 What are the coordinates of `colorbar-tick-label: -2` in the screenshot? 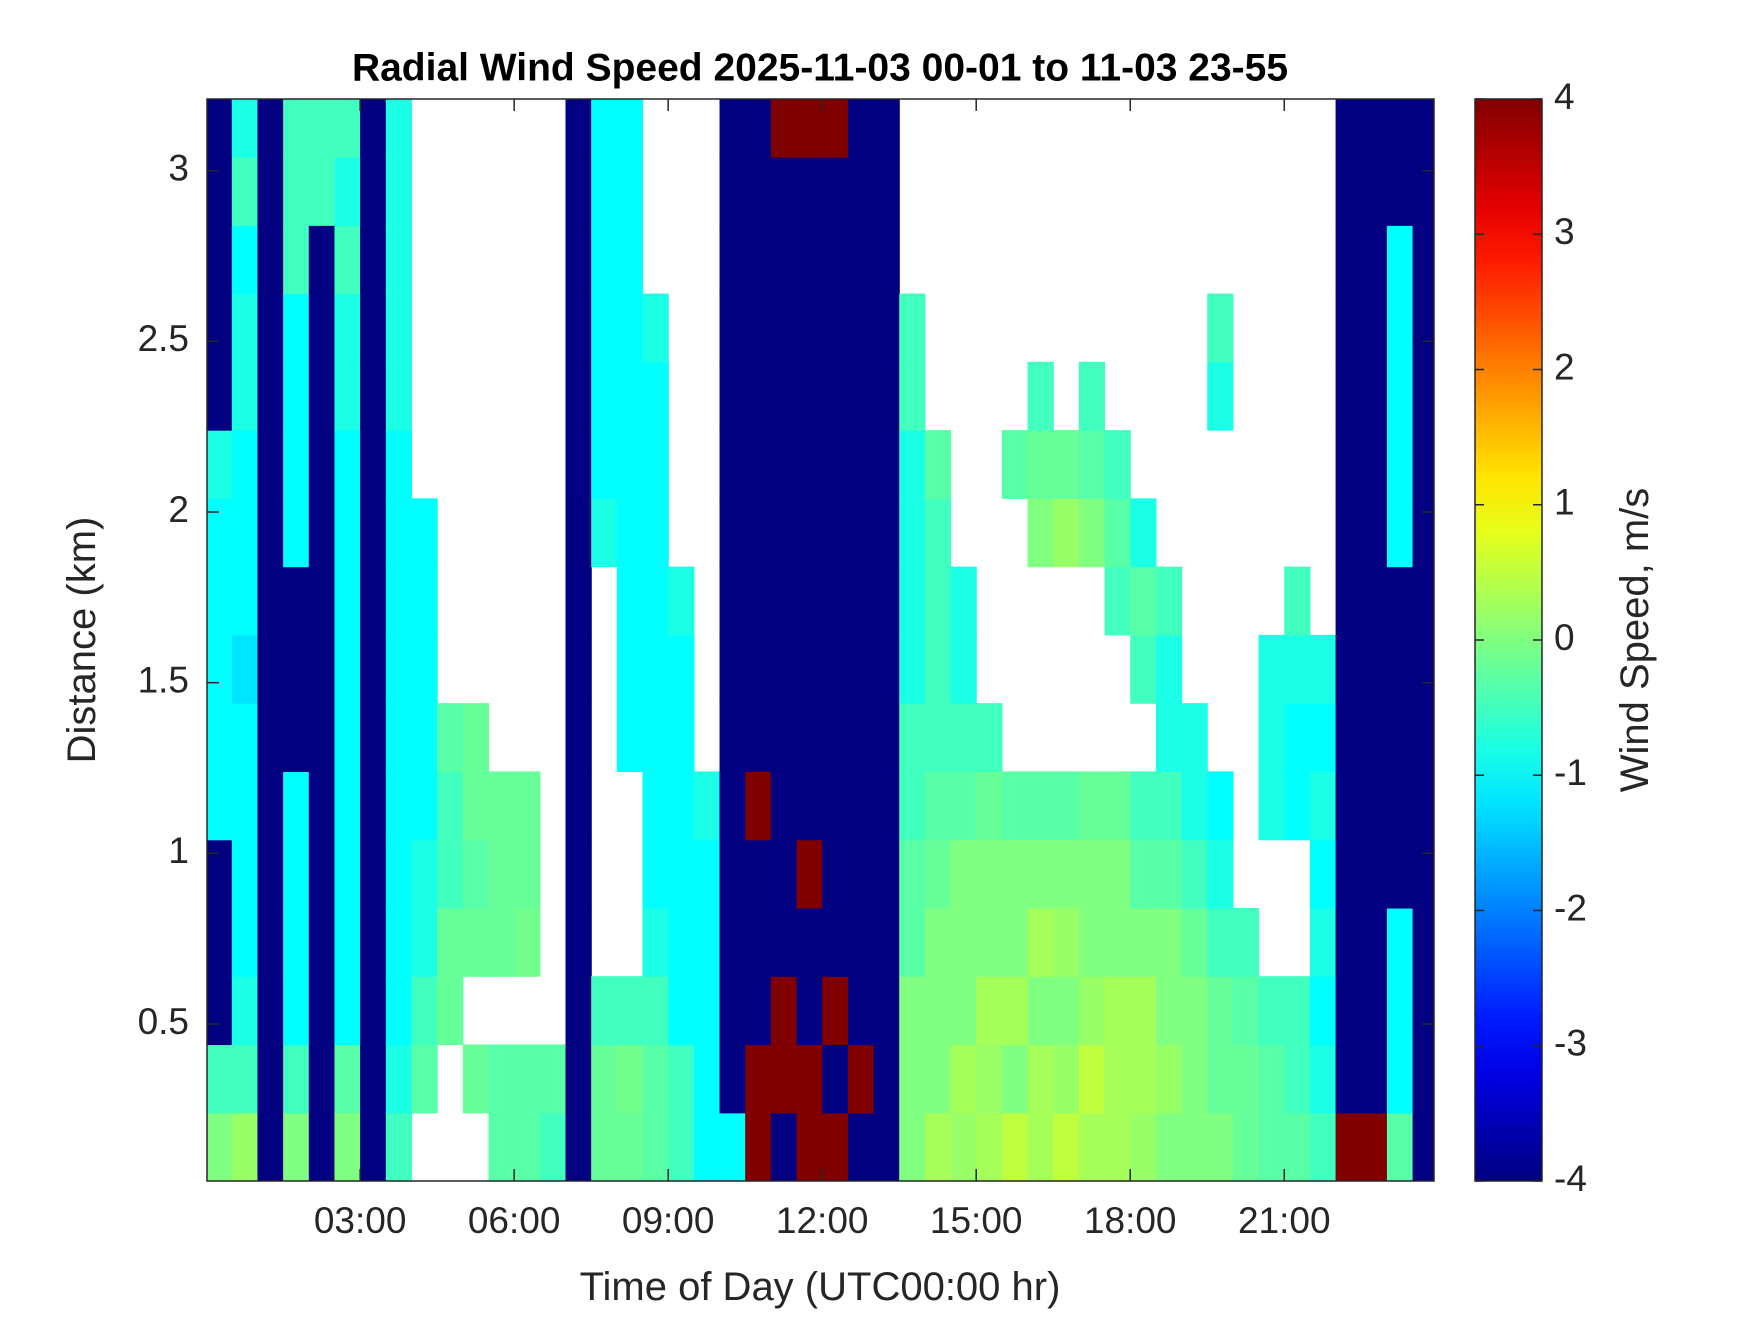 It's located at (1570, 907).